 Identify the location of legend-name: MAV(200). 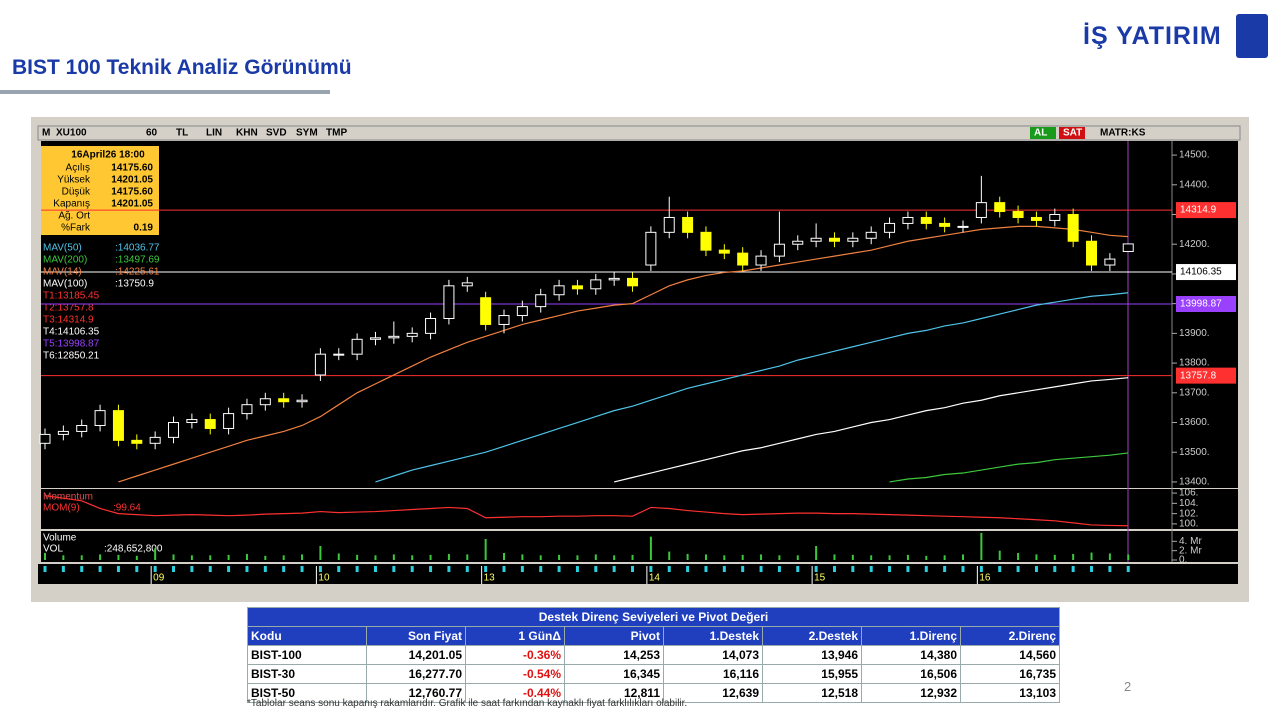
(65, 260).